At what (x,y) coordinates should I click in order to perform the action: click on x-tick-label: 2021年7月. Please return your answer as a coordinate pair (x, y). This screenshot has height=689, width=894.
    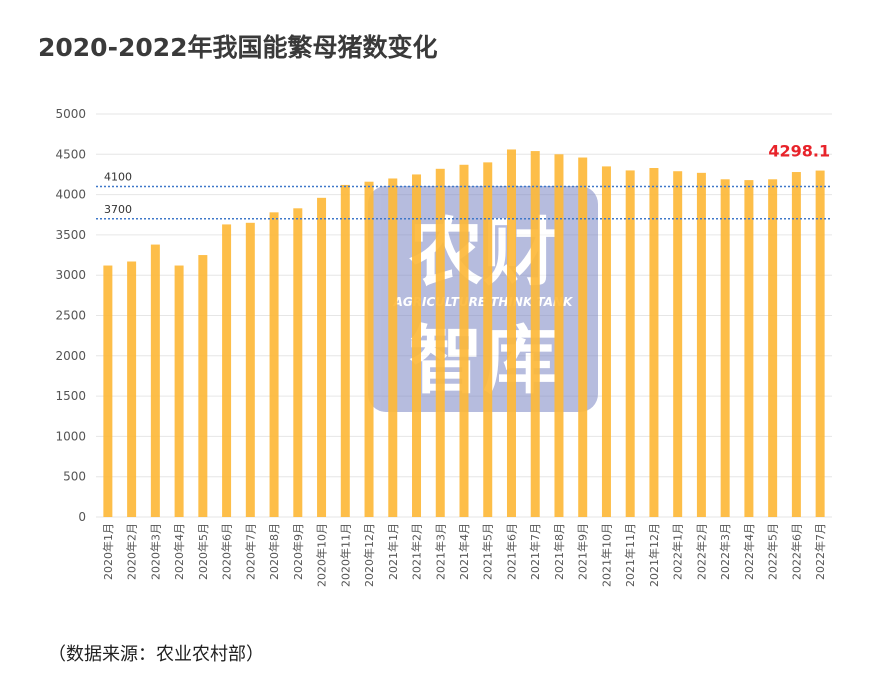
    Looking at the image, I should click on (535, 551).